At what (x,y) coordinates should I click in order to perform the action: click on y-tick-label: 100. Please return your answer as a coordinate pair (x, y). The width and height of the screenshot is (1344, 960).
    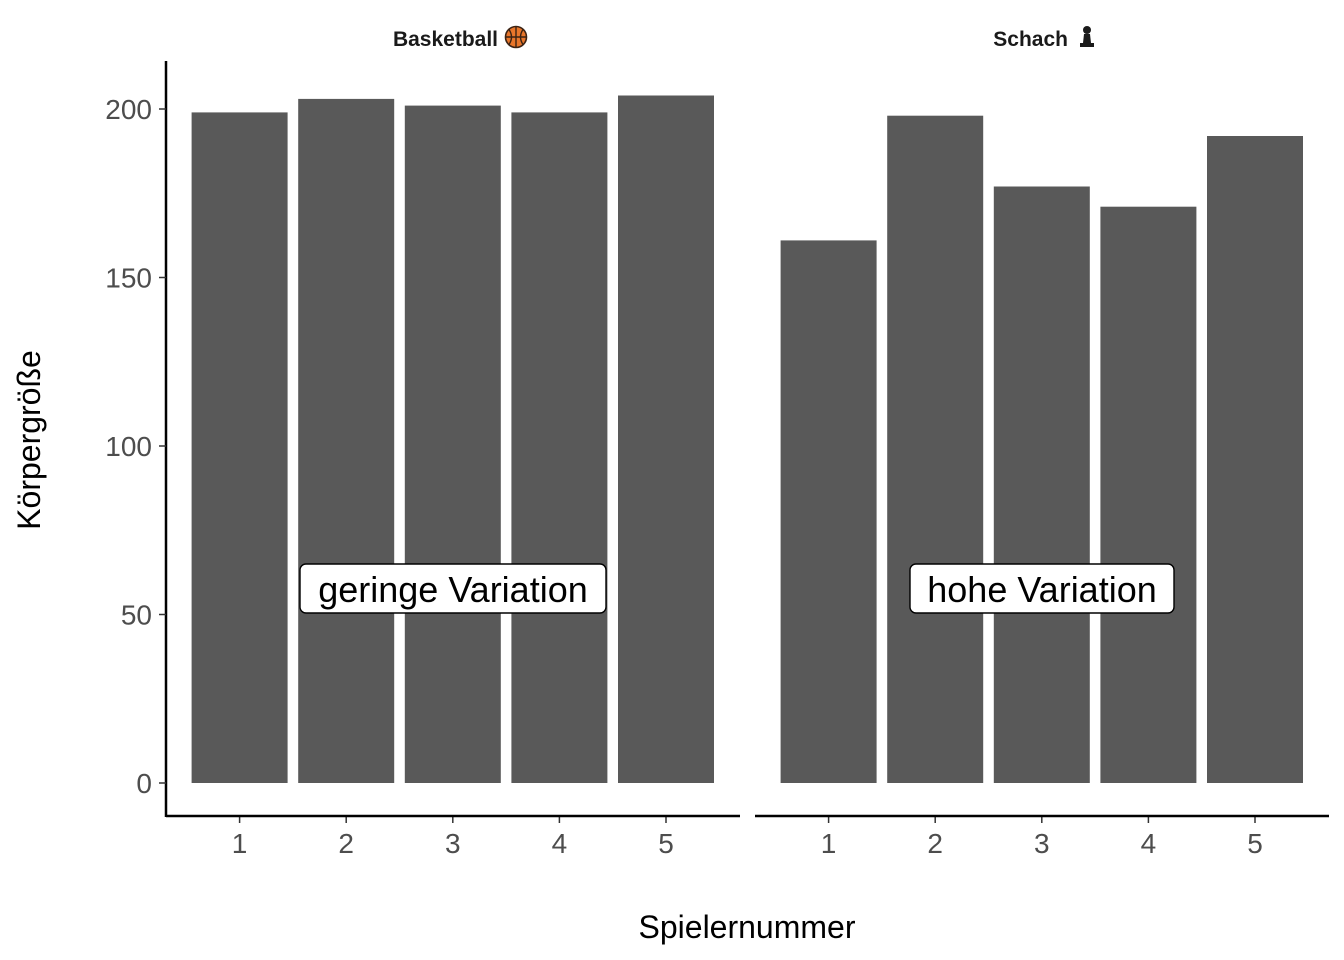
    Looking at the image, I should click on (128, 446).